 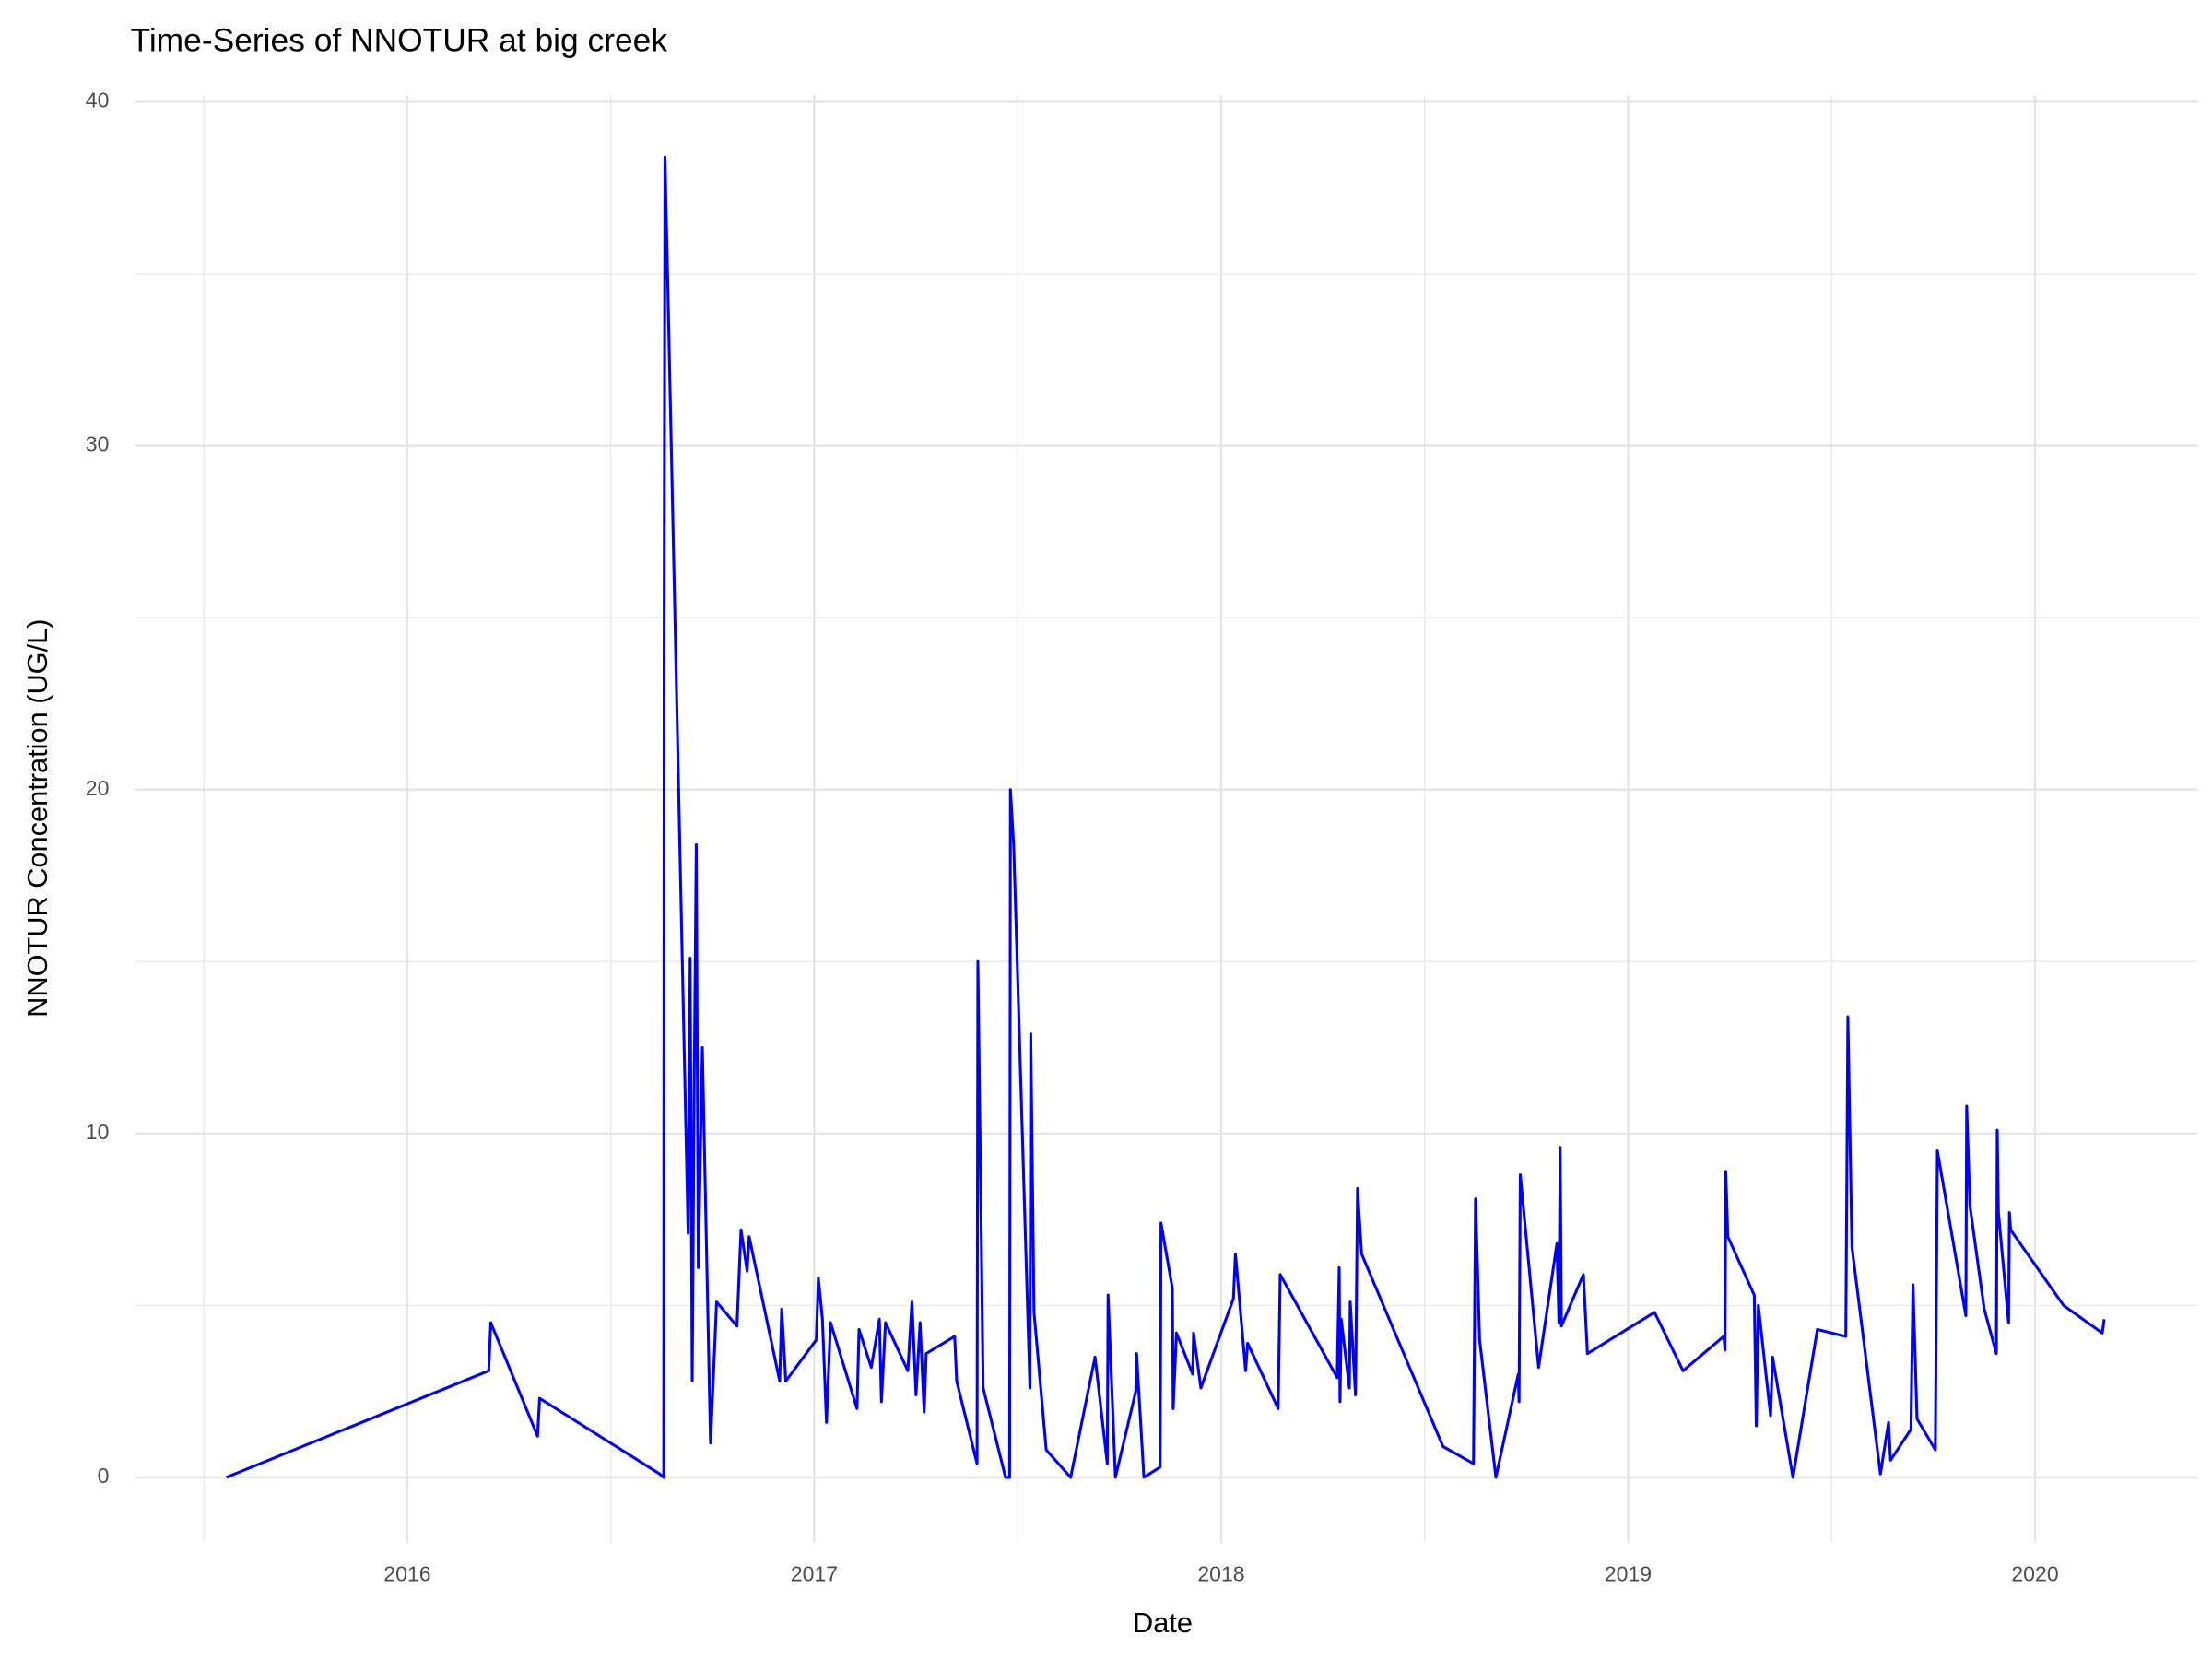 What do you see at coordinates (98, 788) in the screenshot?
I see `y-tick-label: 20` at bounding box center [98, 788].